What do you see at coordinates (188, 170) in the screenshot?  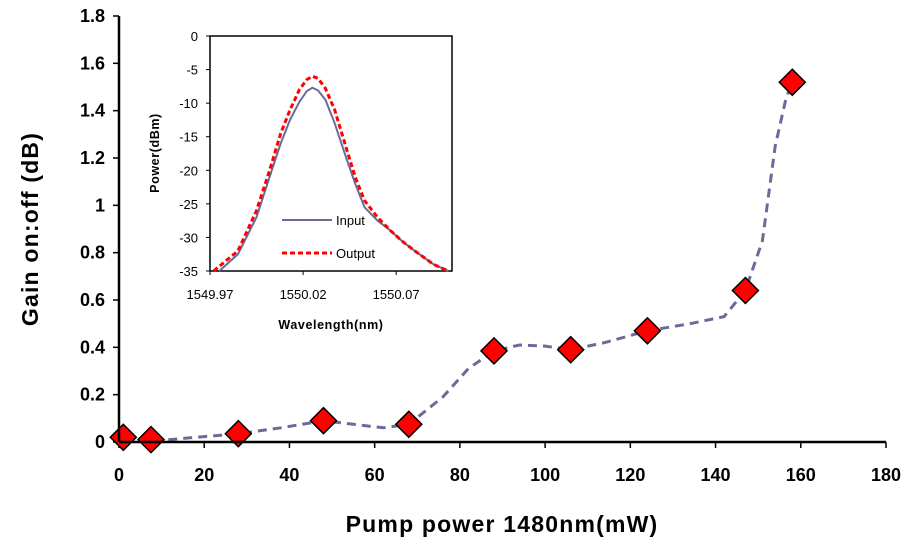 I see `inset-y-tick-label: -20` at bounding box center [188, 170].